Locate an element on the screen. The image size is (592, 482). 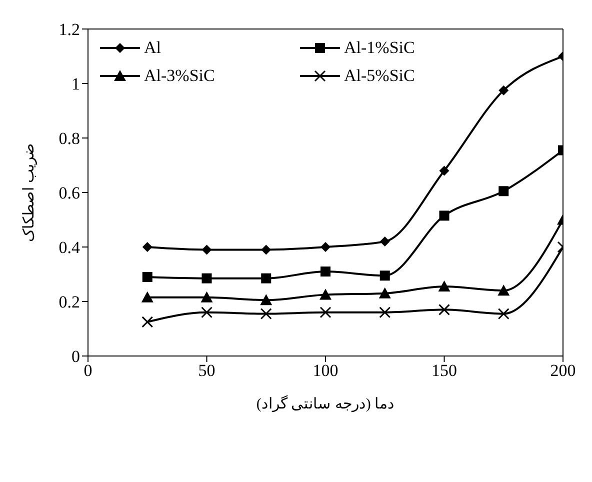
y-tick-label: 0.2 is located at coordinates (69, 302).